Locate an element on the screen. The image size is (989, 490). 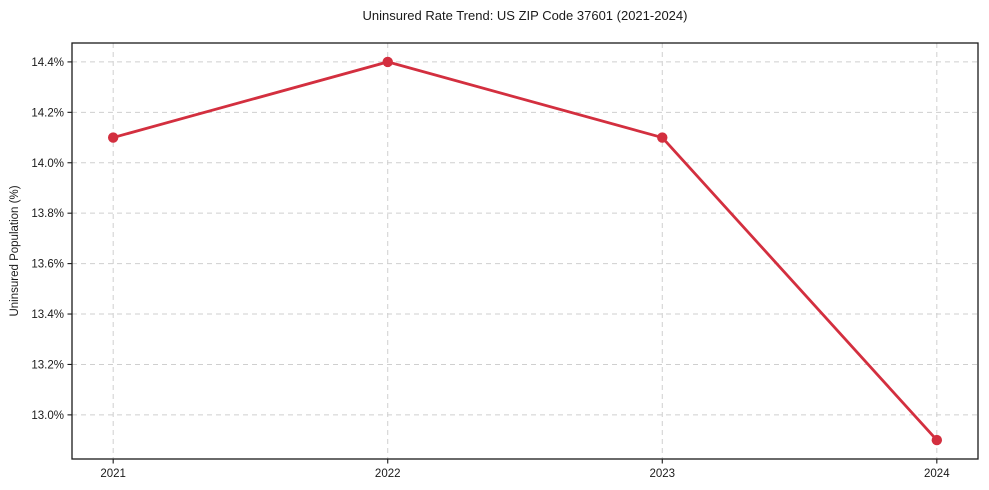
y-tick-label: 13.4% is located at coordinates (47, 315).